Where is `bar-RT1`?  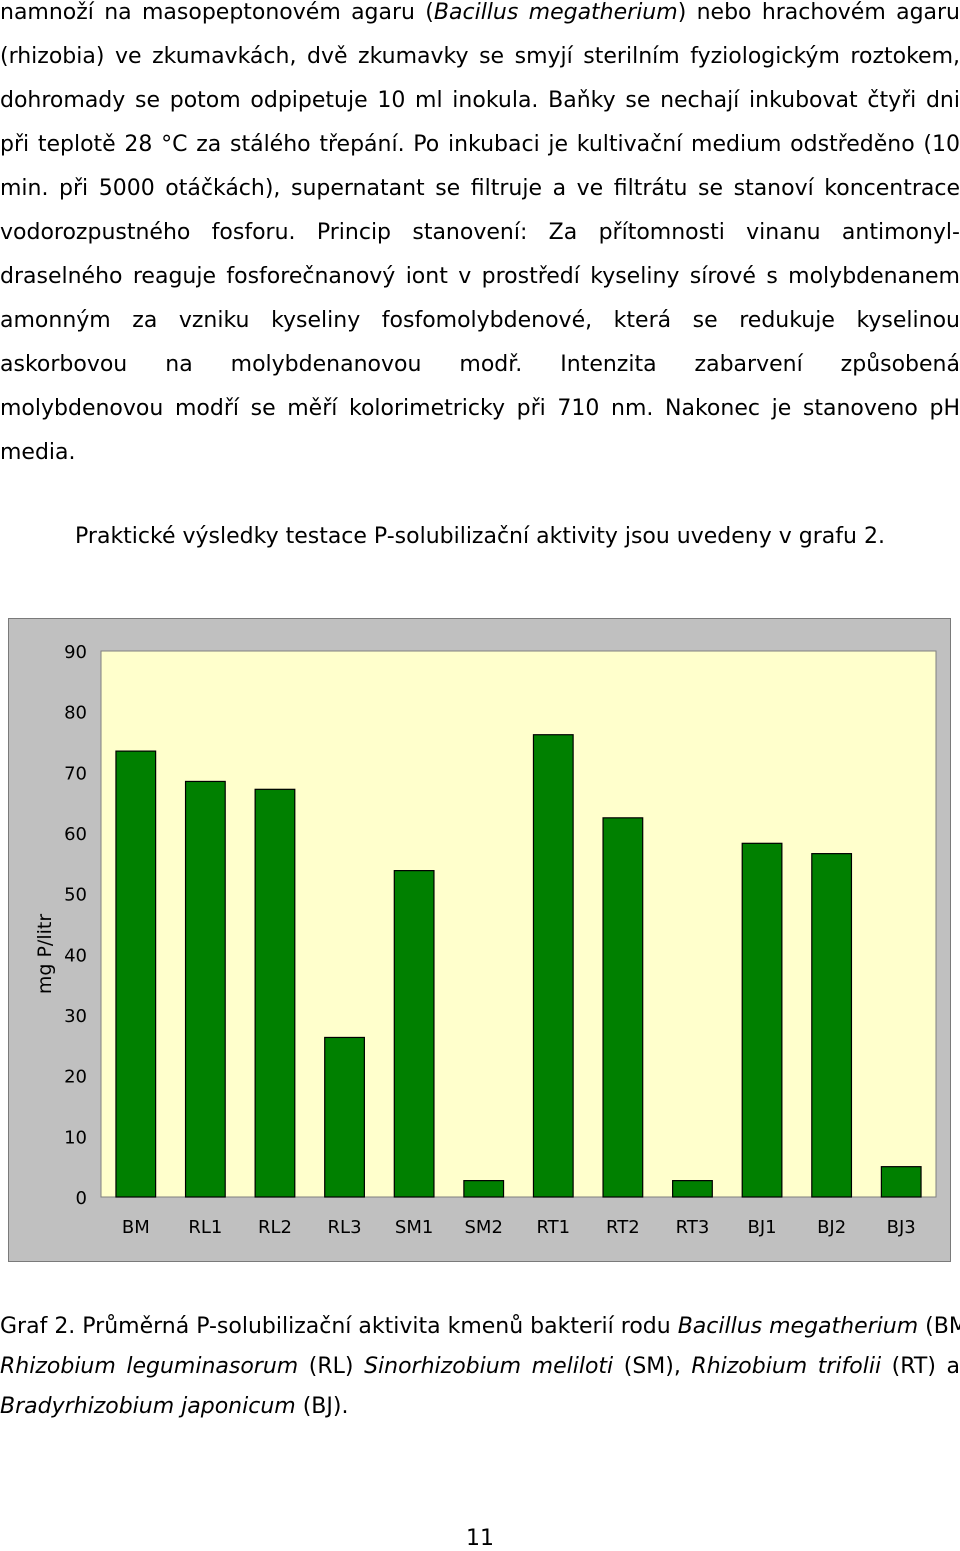
bar-RT1 is located at coordinates (553, 966).